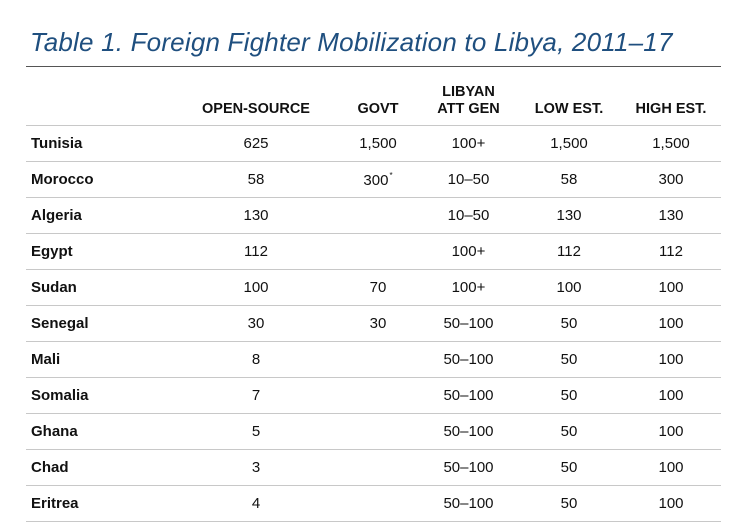 This screenshot has width=743, height=522. Describe the element at coordinates (101, 101) in the screenshot. I see `header-country` at that location.